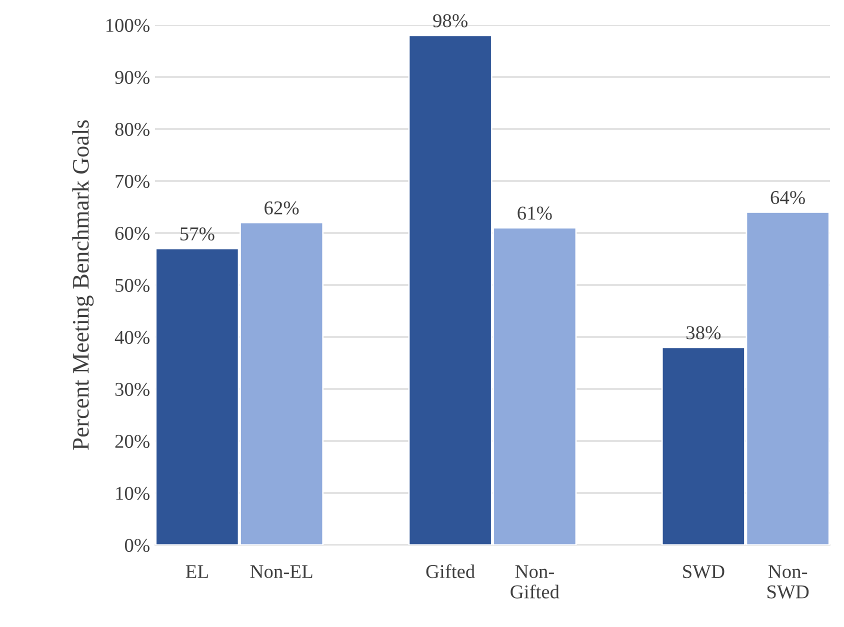 Image resolution: width=844 pixels, height=627 pixels. I want to click on y-tick-label: 60%, so click(132, 233).